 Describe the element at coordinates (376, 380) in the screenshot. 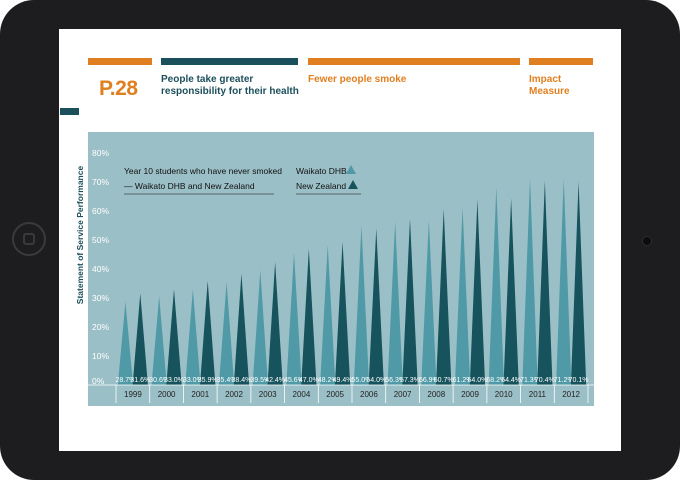

I see `data-label-new-zealand: 54.0%` at that location.